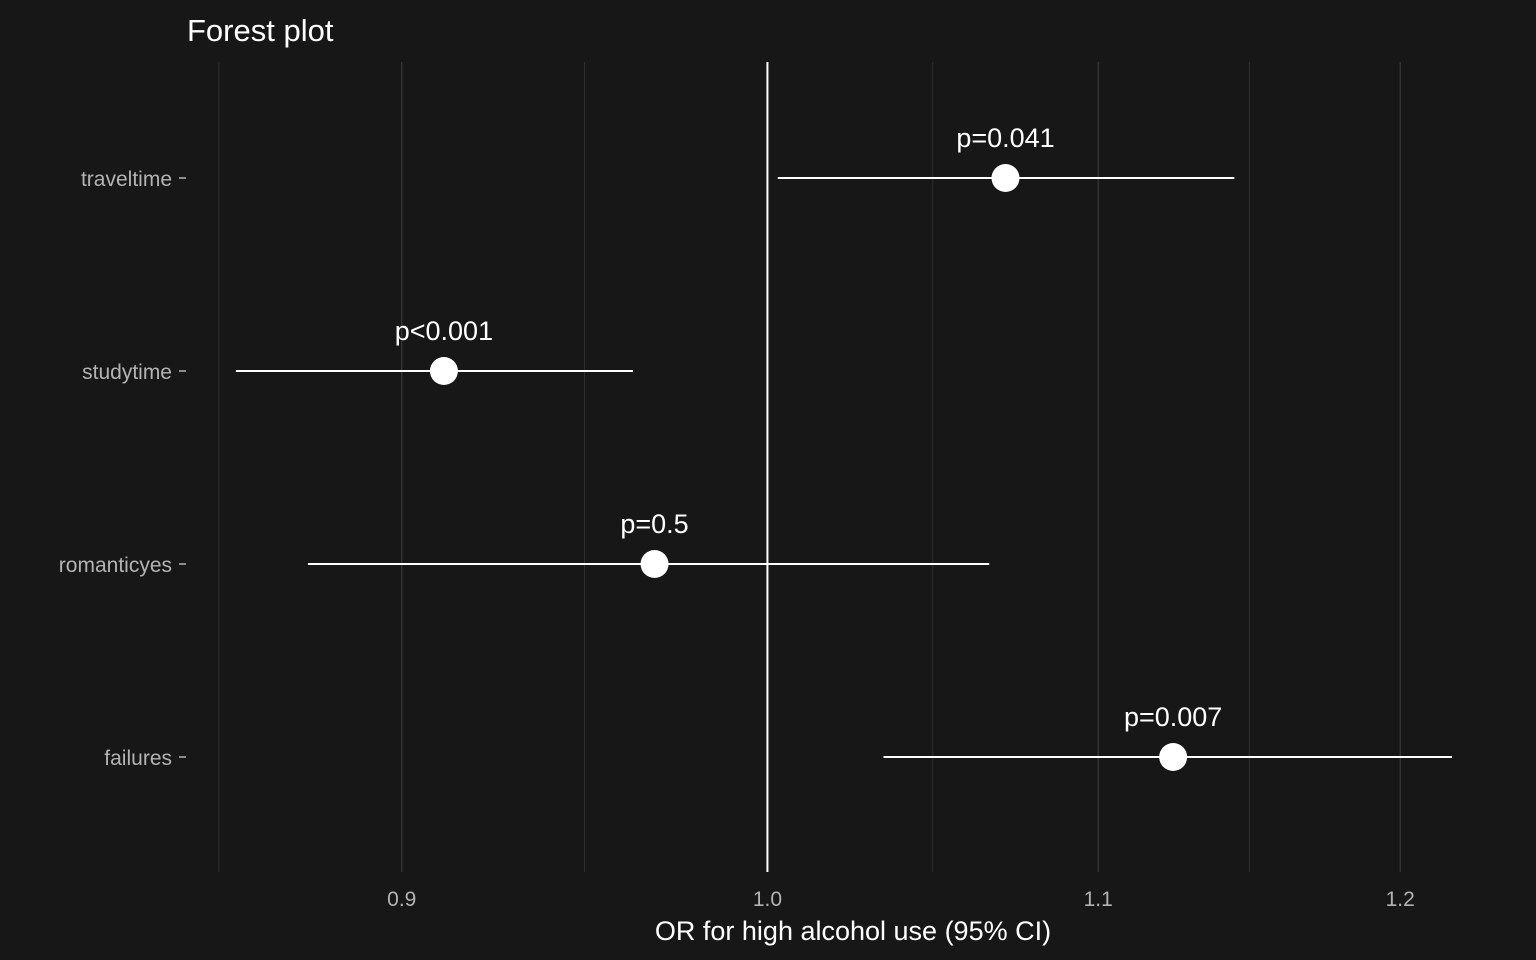 The width and height of the screenshot is (1536, 960). Describe the element at coordinates (654, 524) in the screenshot. I see `p-value-label-romanticyes: p=0.5` at that location.